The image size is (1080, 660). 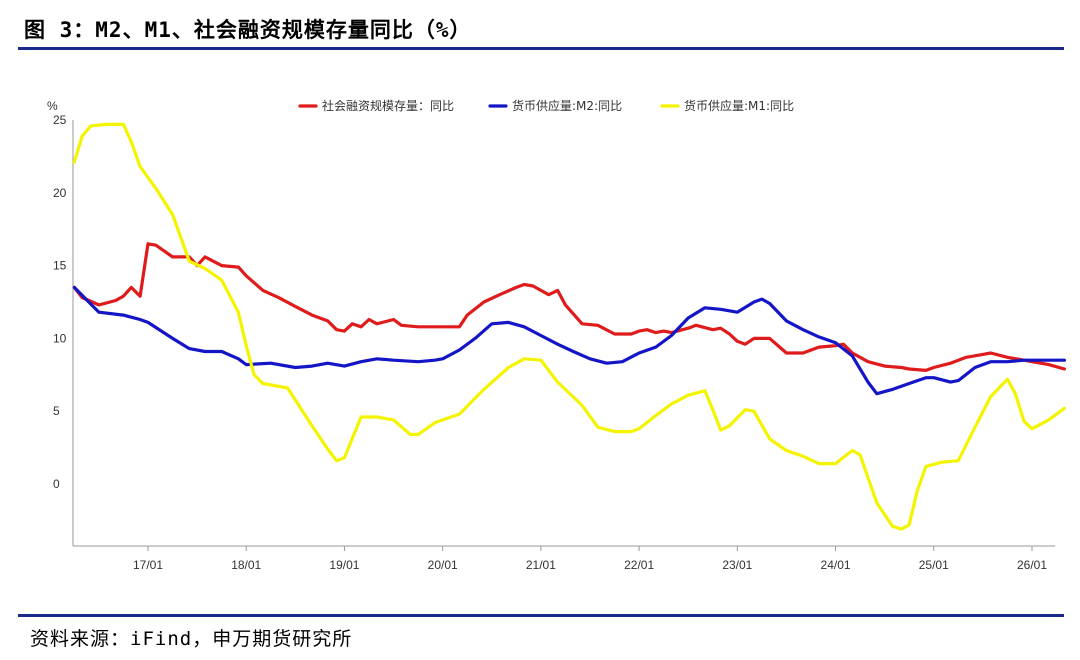 What do you see at coordinates (388, 105) in the screenshot?
I see `legend-label: 社会融资规模存量：同比` at bounding box center [388, 105].